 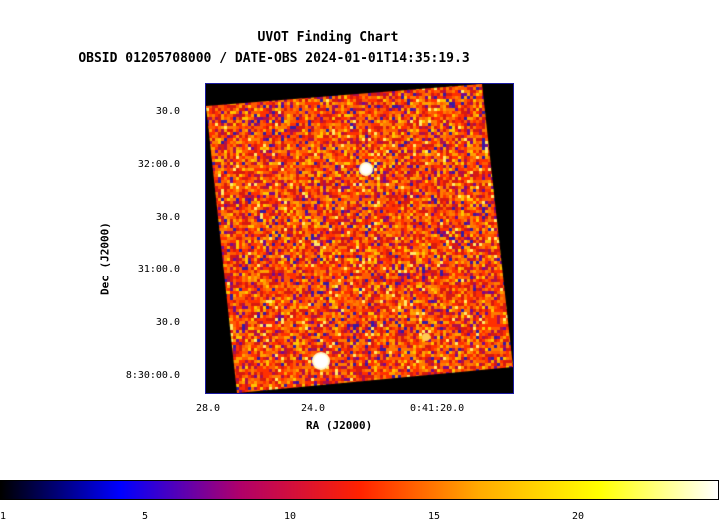 What do you see at coordinates (339, 425) in the screenshot?
I see `x-axis-label: RA (J2000)` at bounding box center [339, 425].